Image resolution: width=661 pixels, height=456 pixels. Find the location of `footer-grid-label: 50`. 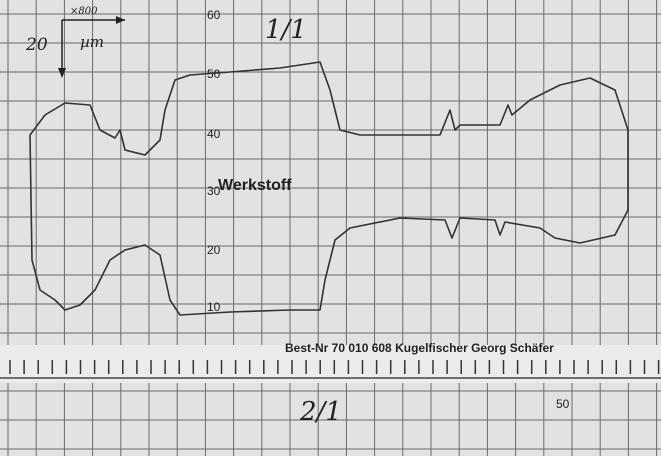

footer-grid-label: 50 is located at coordinates (563, 404).